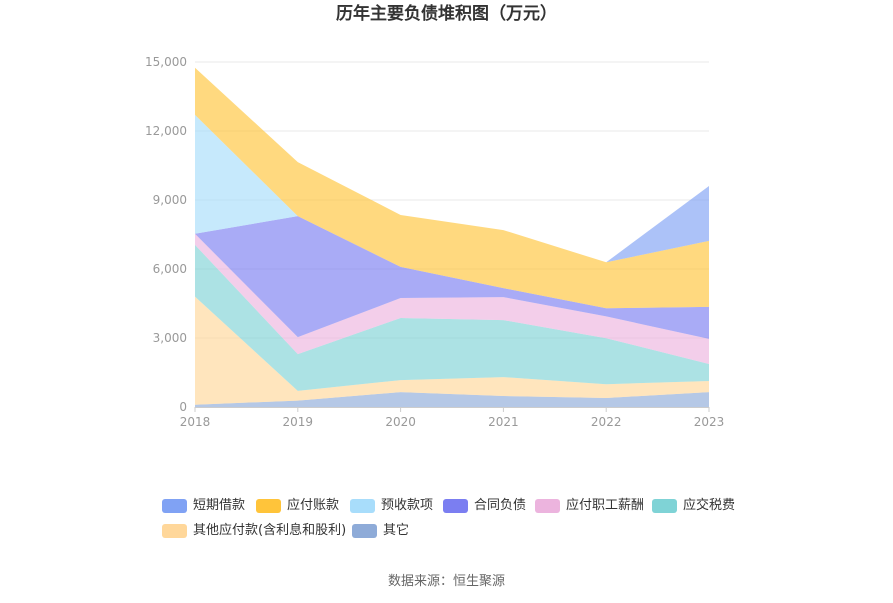  What do you see at coordinates (219, 505) in the screenshot?
I see `legend-label: 短期借款` at bounding box center [219, 505].